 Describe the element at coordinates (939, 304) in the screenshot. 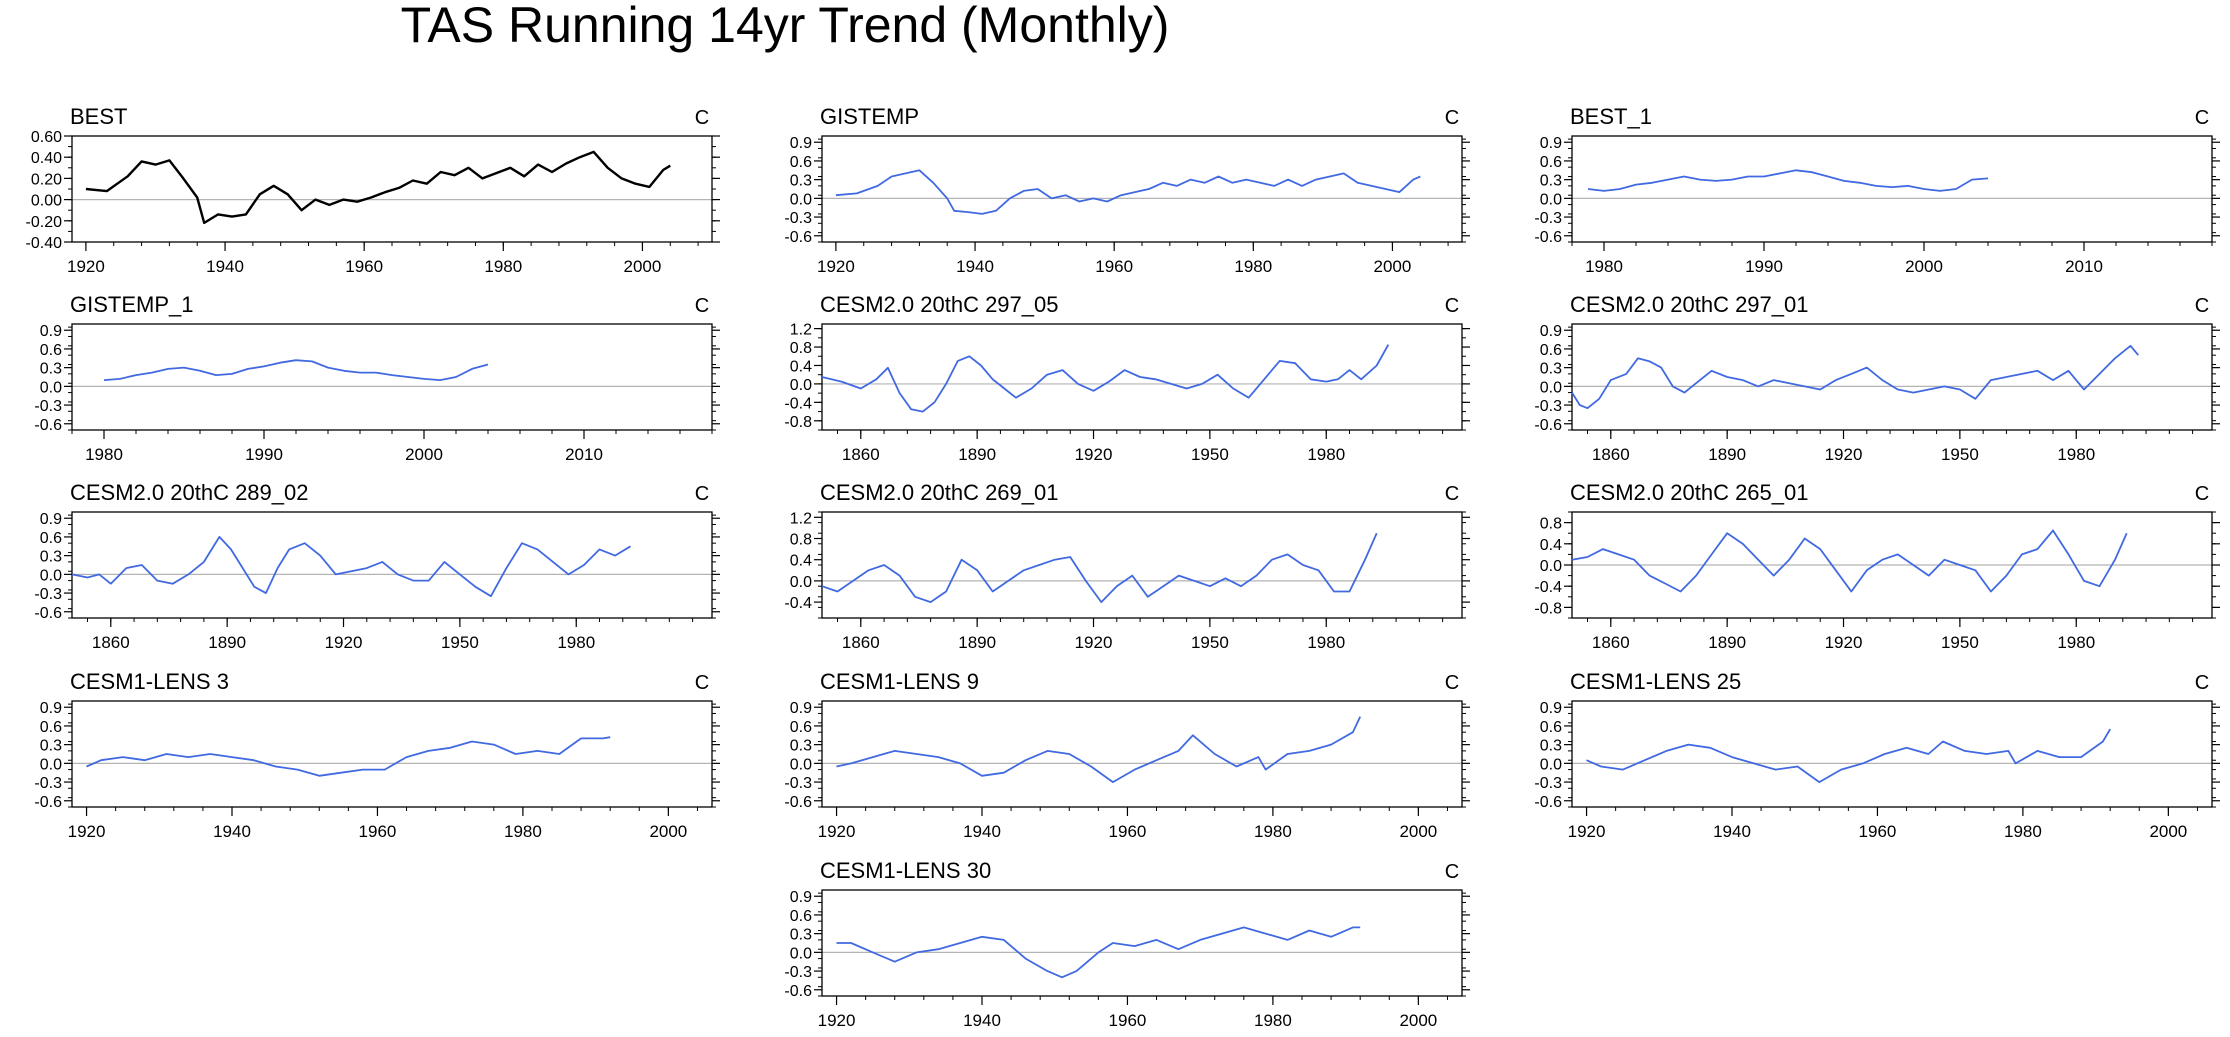

I see `panel-title: CESM2.0 20thC 297_05` at that location.